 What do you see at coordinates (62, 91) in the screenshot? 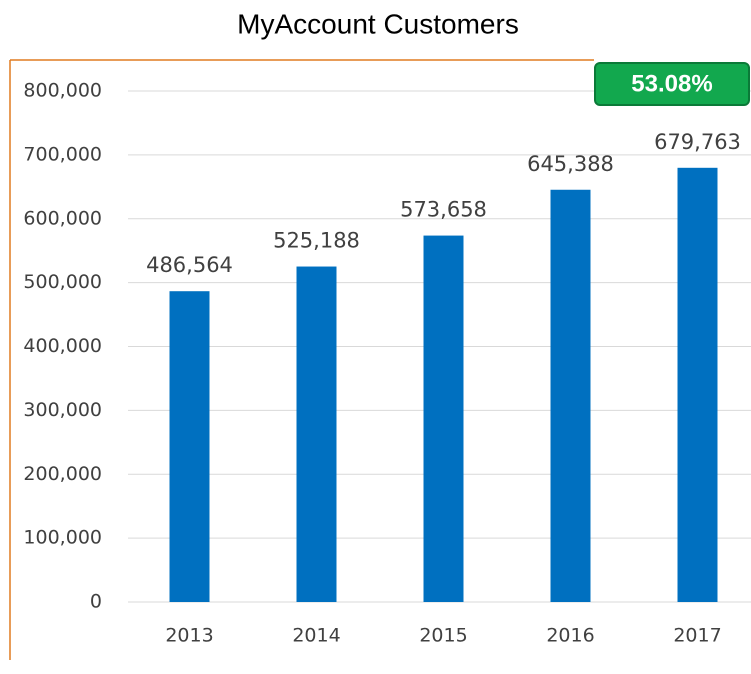
I see `y-tick-label: 800,000` at bounding box center [62, 91].